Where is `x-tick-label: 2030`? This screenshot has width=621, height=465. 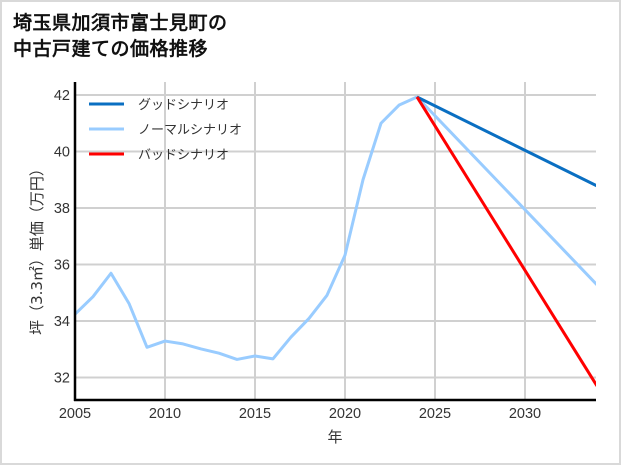 x-tick-label: 2030 is located at coordinates (525, 414).